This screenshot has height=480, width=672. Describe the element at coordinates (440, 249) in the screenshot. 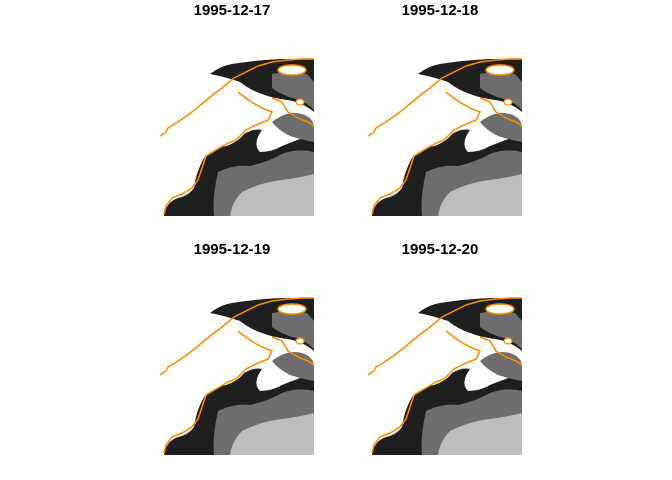

I see `panel-date-title: 1995-12-20` at that location.